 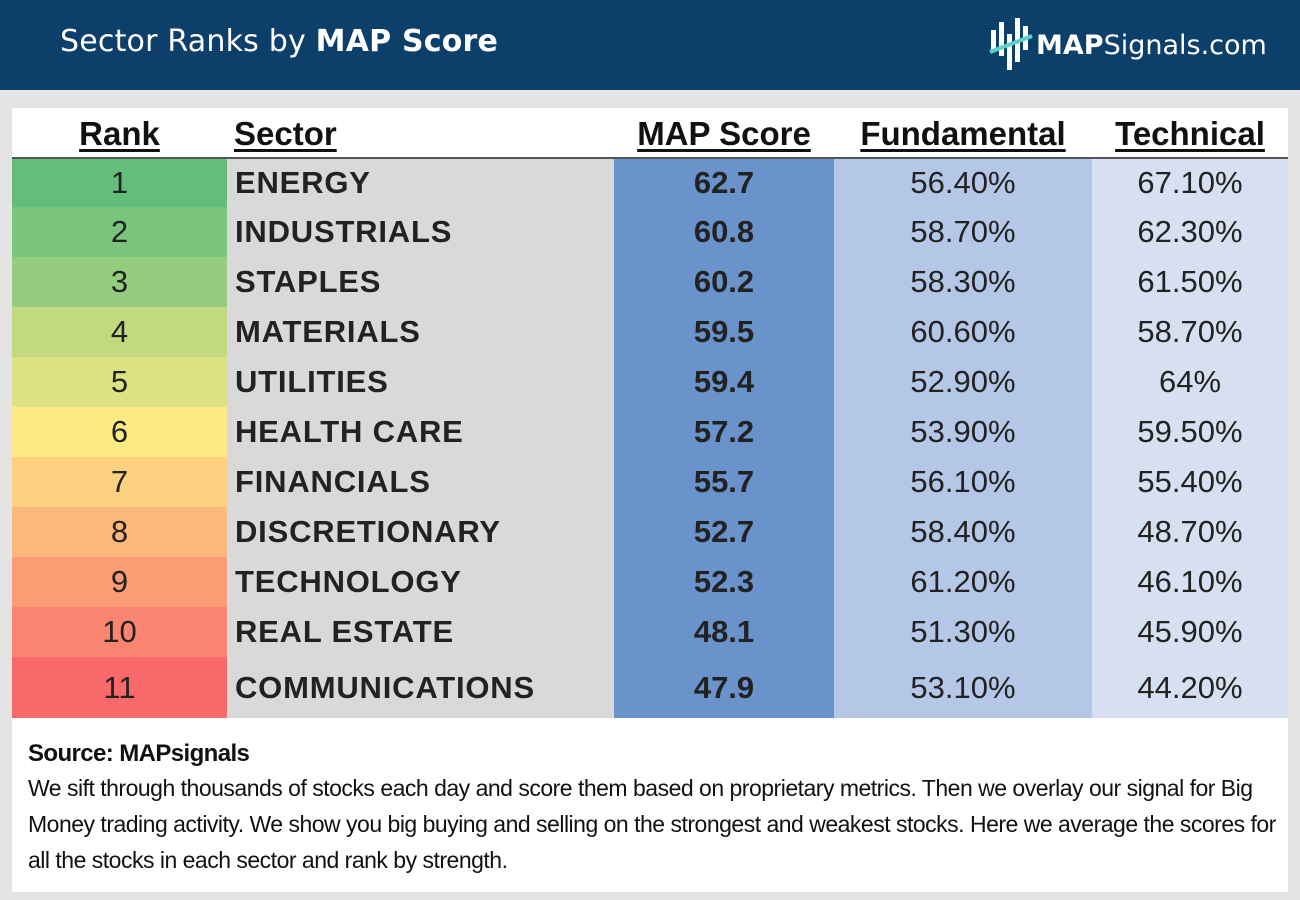 I want to click on fundamental-cell: 56.40%, so click(x=963, y=183).